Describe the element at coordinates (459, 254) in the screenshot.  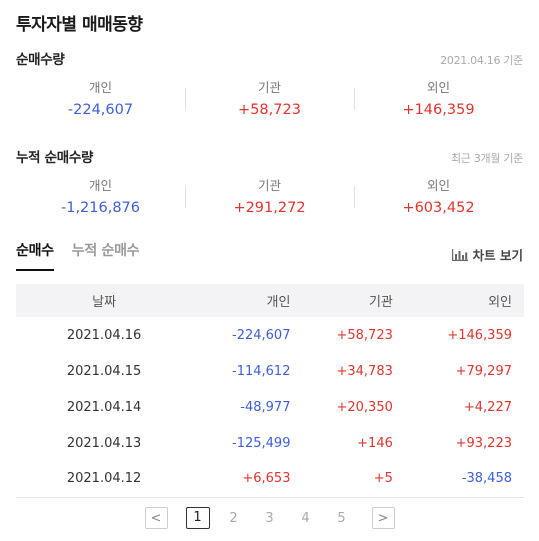
I see `bar-chart-icon` at that location.